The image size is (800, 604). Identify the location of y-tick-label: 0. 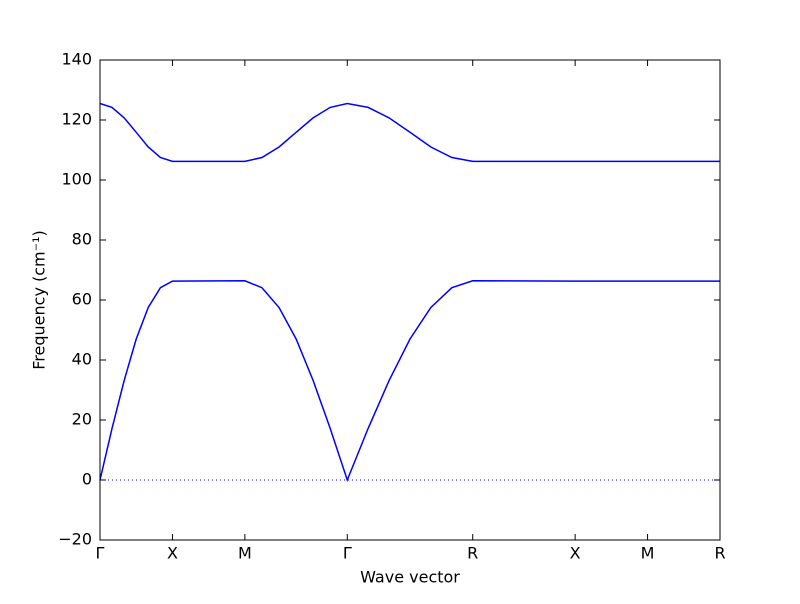
(87, 479).